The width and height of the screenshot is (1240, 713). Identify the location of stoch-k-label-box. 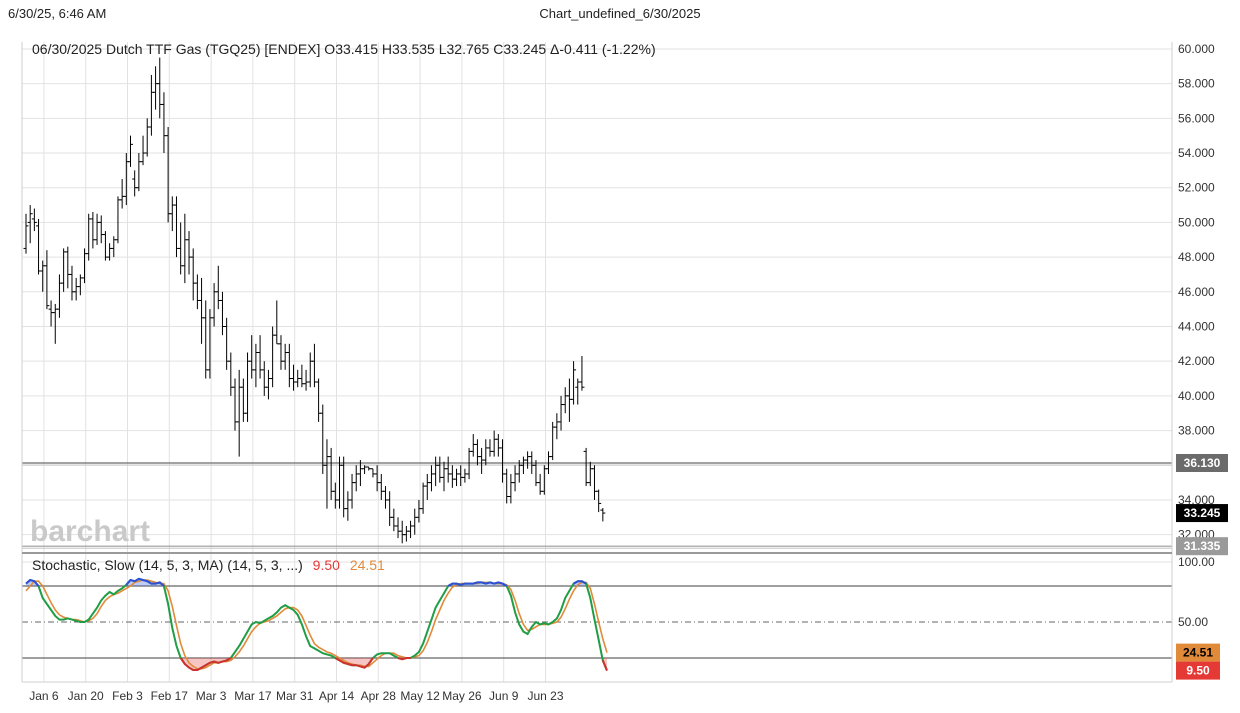
(1198, 670).